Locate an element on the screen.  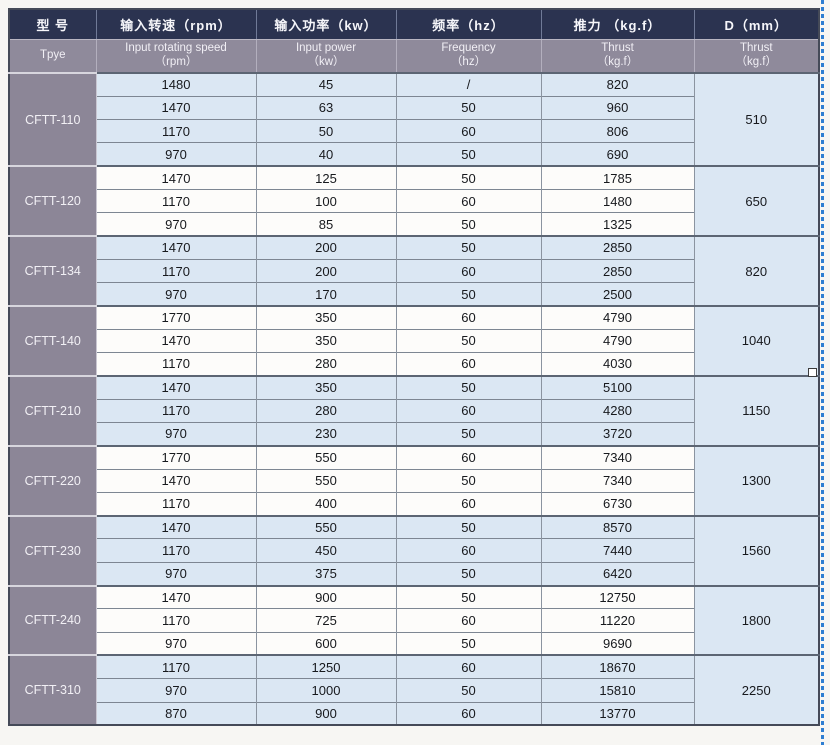
d-cell: 820 is located at coordinates (756, 270).